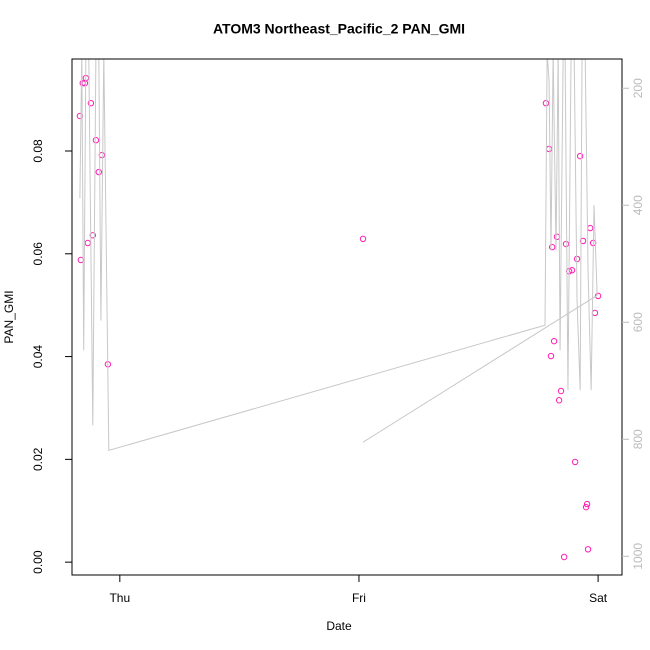 The height and width of the screenshot is (650, 650). What do you see at coordinates (638, 88) in the screenshot?
I see `y2-tick-label: 200` at bounding box center [638, 88].